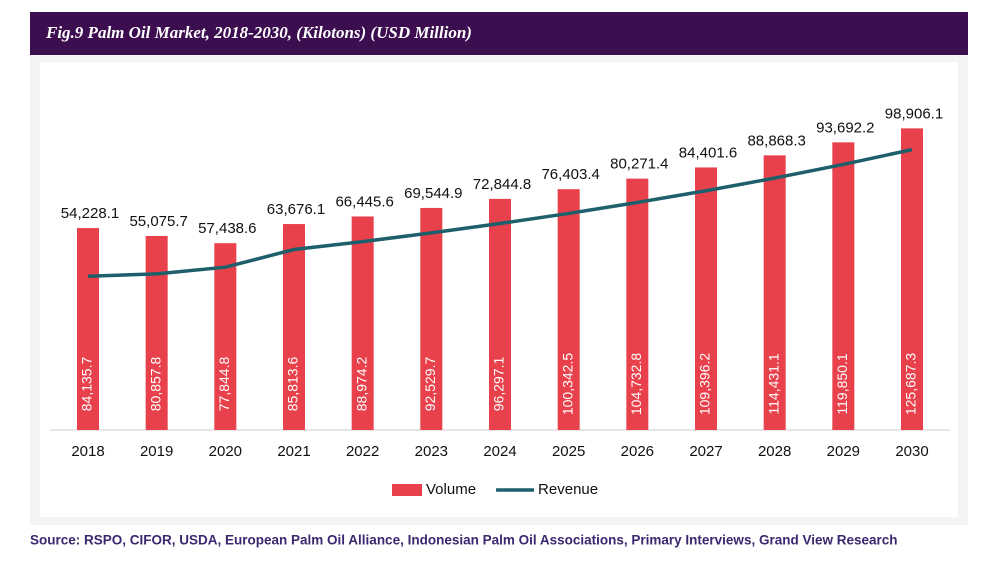 Image resolution: width=1005 pixels, height=564 pixels. I want to click on title-bar, so click(499, 33).